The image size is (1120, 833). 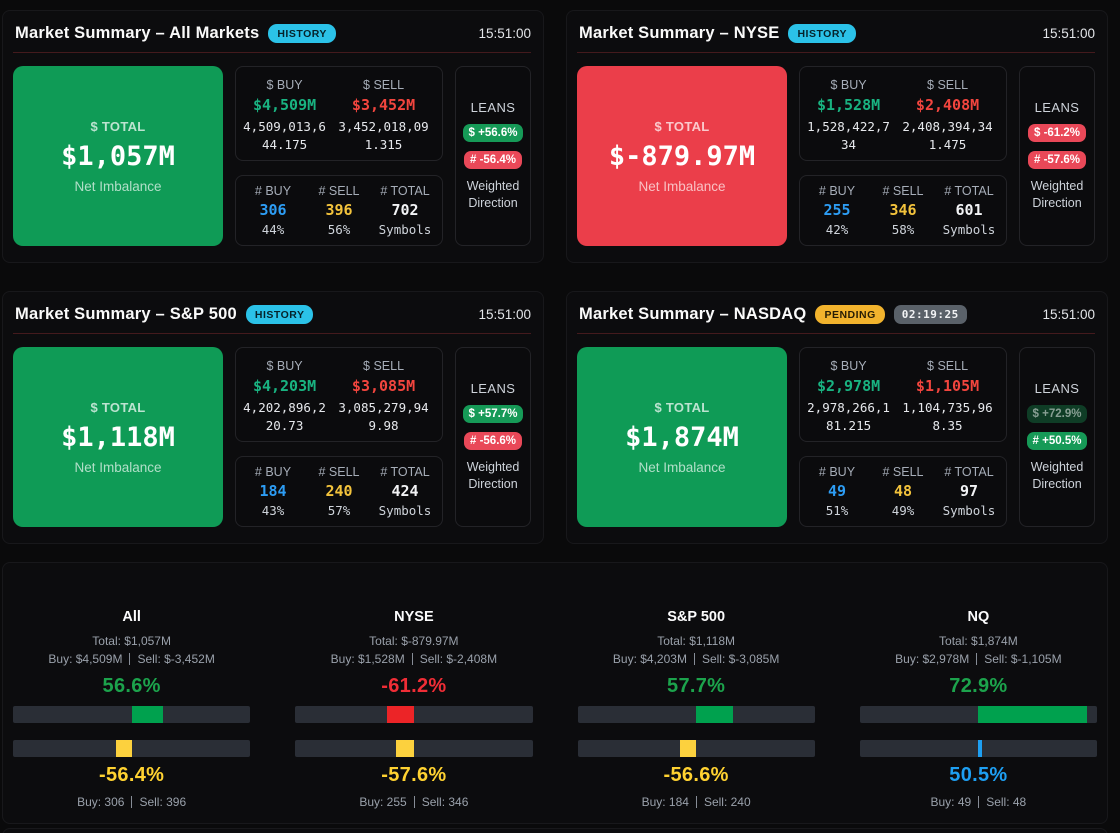 What do you see at coordinates (284, 417) in the screenshot?
I see `buy-raw-value: 4,202,896,220.73` at bounding box center [284, 417].